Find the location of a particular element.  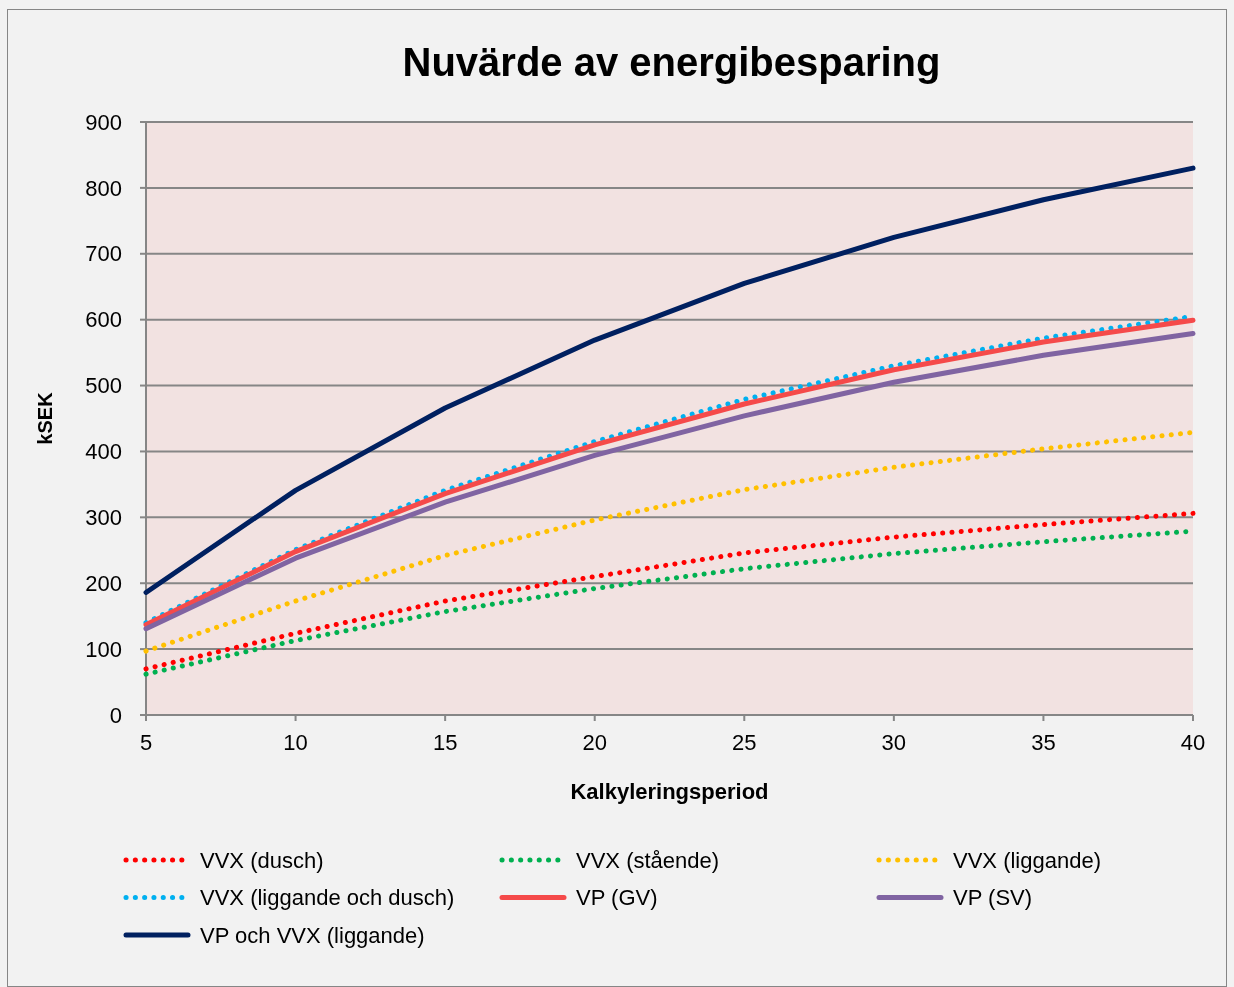

y-tick-label: 600 is located at coordinates (103, 320).